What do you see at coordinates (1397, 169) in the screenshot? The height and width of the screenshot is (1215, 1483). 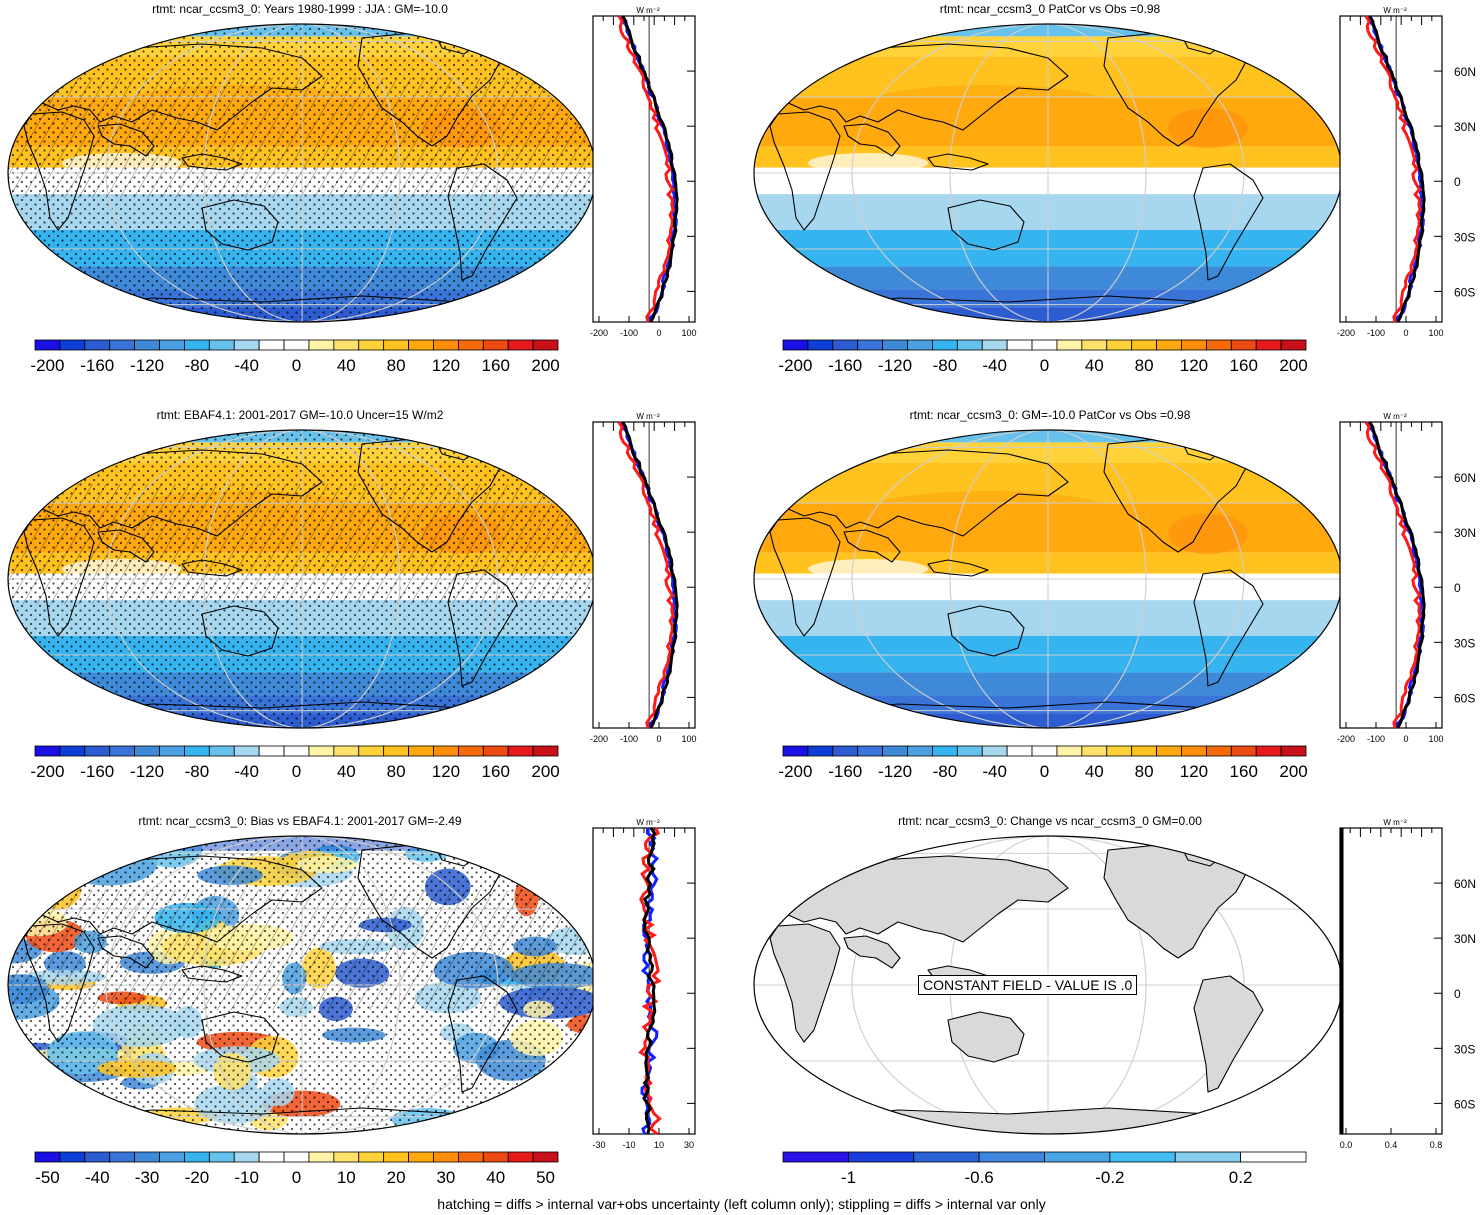 I see `profile-line-mean` at bounding box center [1397, 169].